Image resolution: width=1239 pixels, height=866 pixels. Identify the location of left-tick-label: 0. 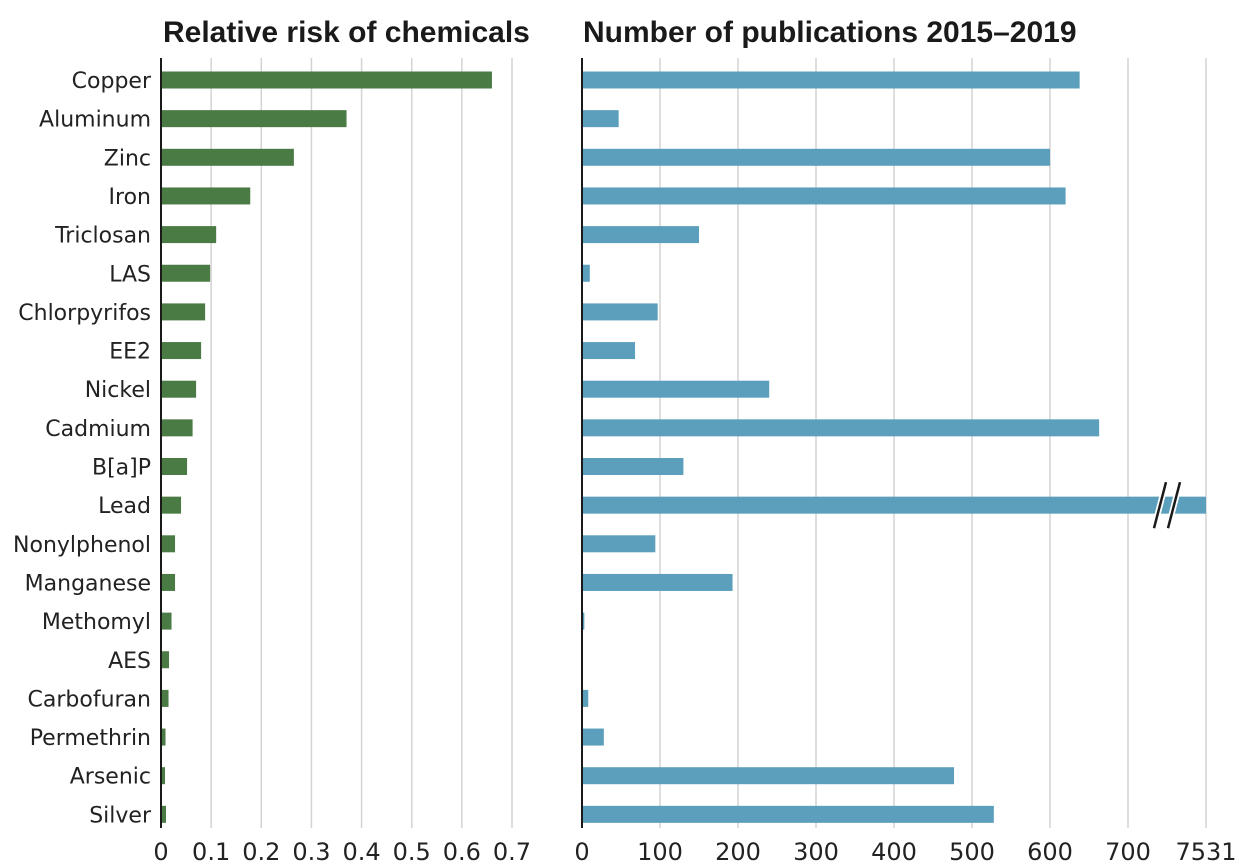
(160, 852).